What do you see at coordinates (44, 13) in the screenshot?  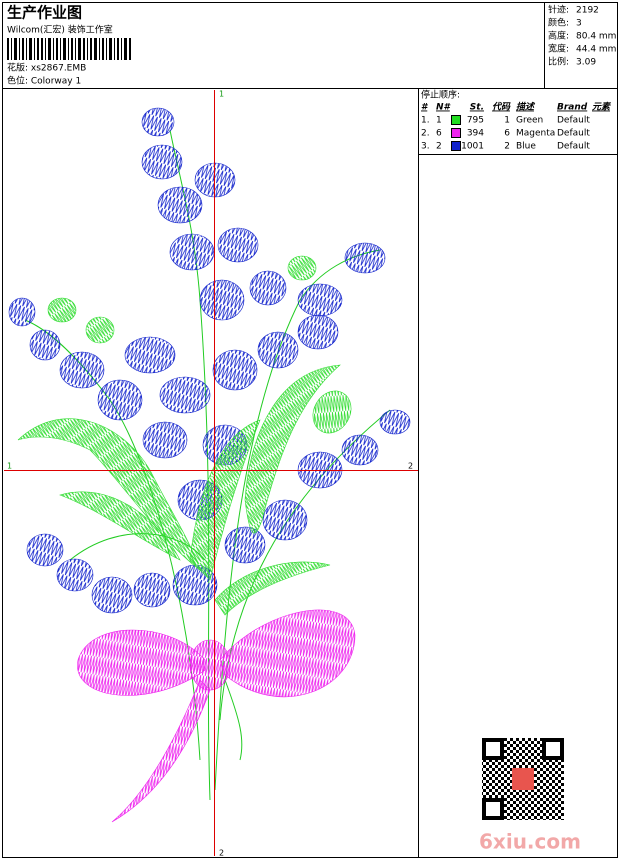 I see `title: 生产作业图` at bounding box center [44, 13].